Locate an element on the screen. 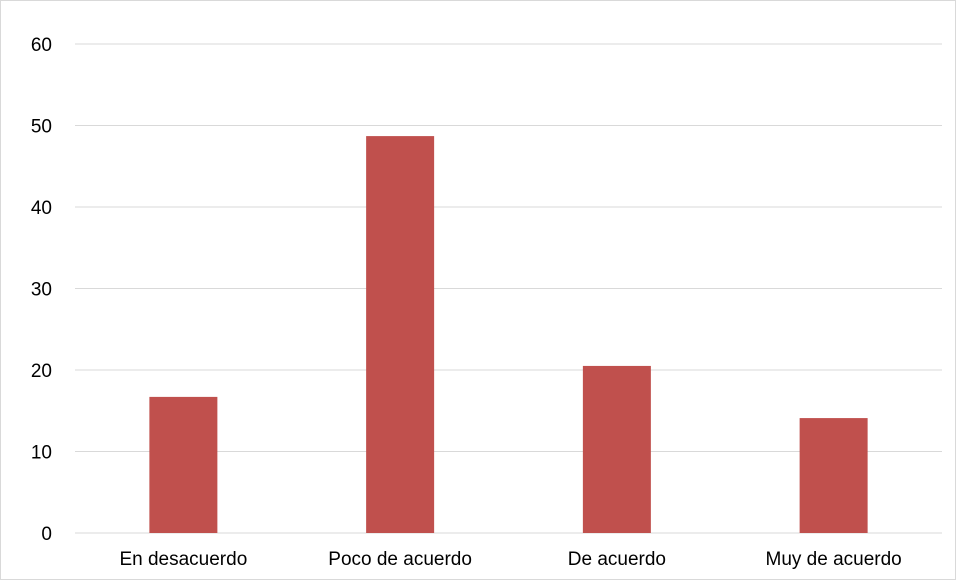 Image resolution: width=956 pixels, height=580 pixels. y-tick-label: 40 is located at coordinates (41, 208).